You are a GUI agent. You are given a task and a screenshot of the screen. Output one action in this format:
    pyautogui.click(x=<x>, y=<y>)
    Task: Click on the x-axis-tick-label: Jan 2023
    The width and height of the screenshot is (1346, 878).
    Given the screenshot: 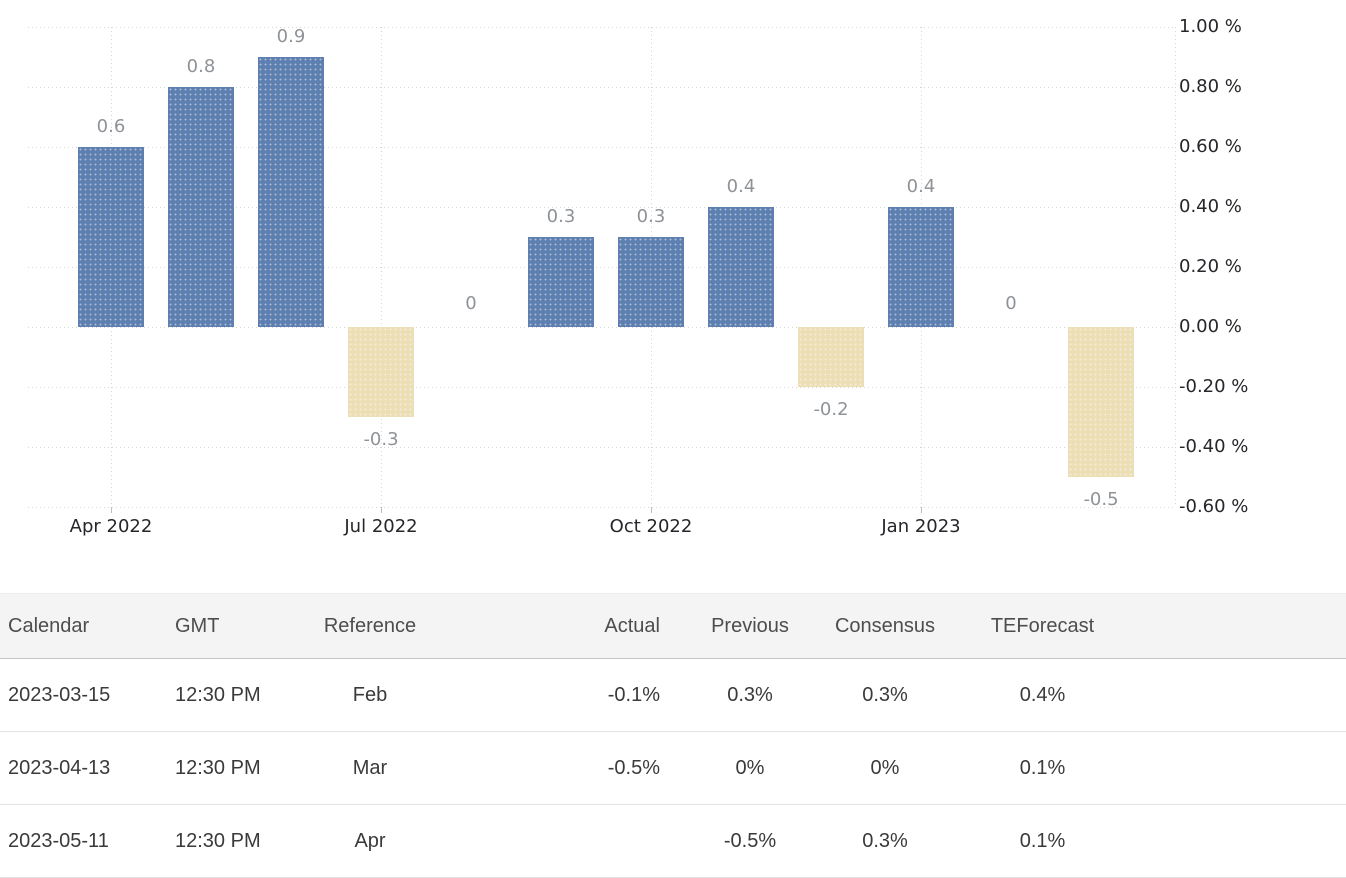 What is the action you would take?
    pyautogui.click(x=921, y=526)
    